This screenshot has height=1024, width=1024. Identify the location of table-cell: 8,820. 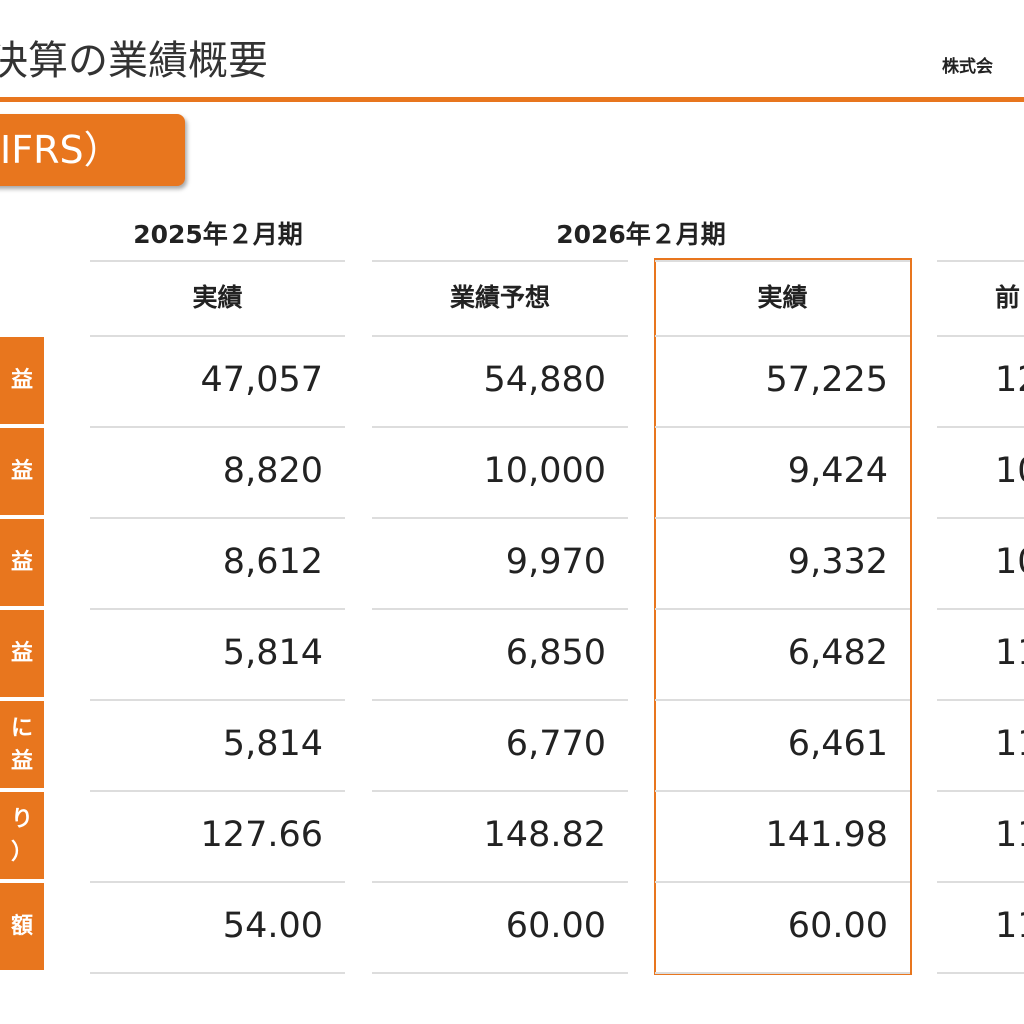
(272, 471).